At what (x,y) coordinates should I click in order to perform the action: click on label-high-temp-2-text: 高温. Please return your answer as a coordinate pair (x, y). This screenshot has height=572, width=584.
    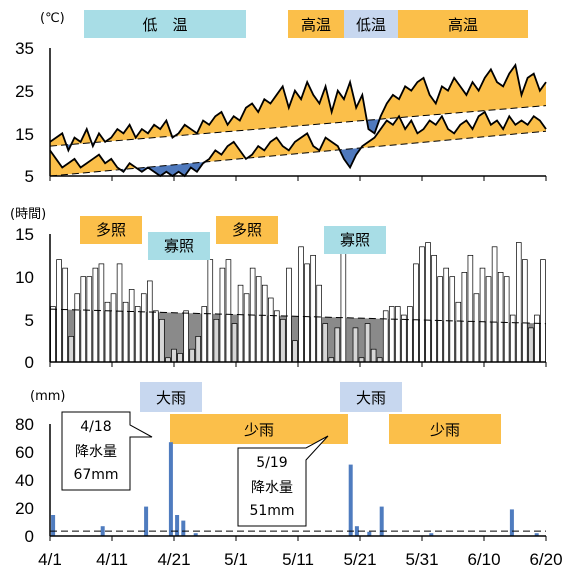
    Looking at the image, I should click on (463, 25).